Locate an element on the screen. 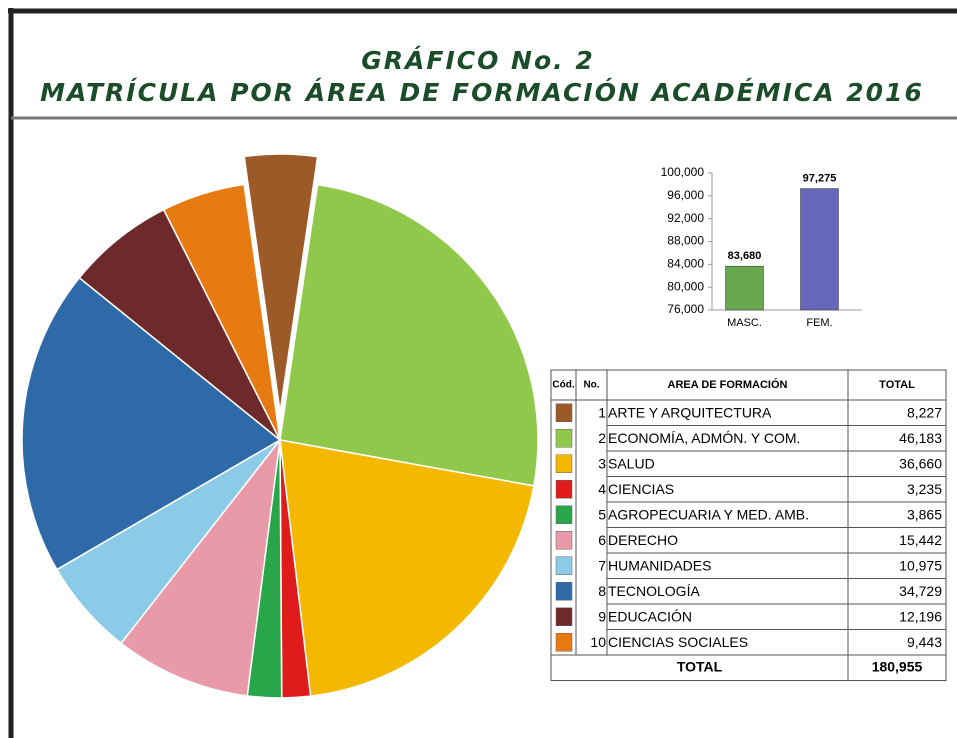 The width and height of the screenshot is (957, 738). total-value: 180,955 is located at coordinates (897, 666).